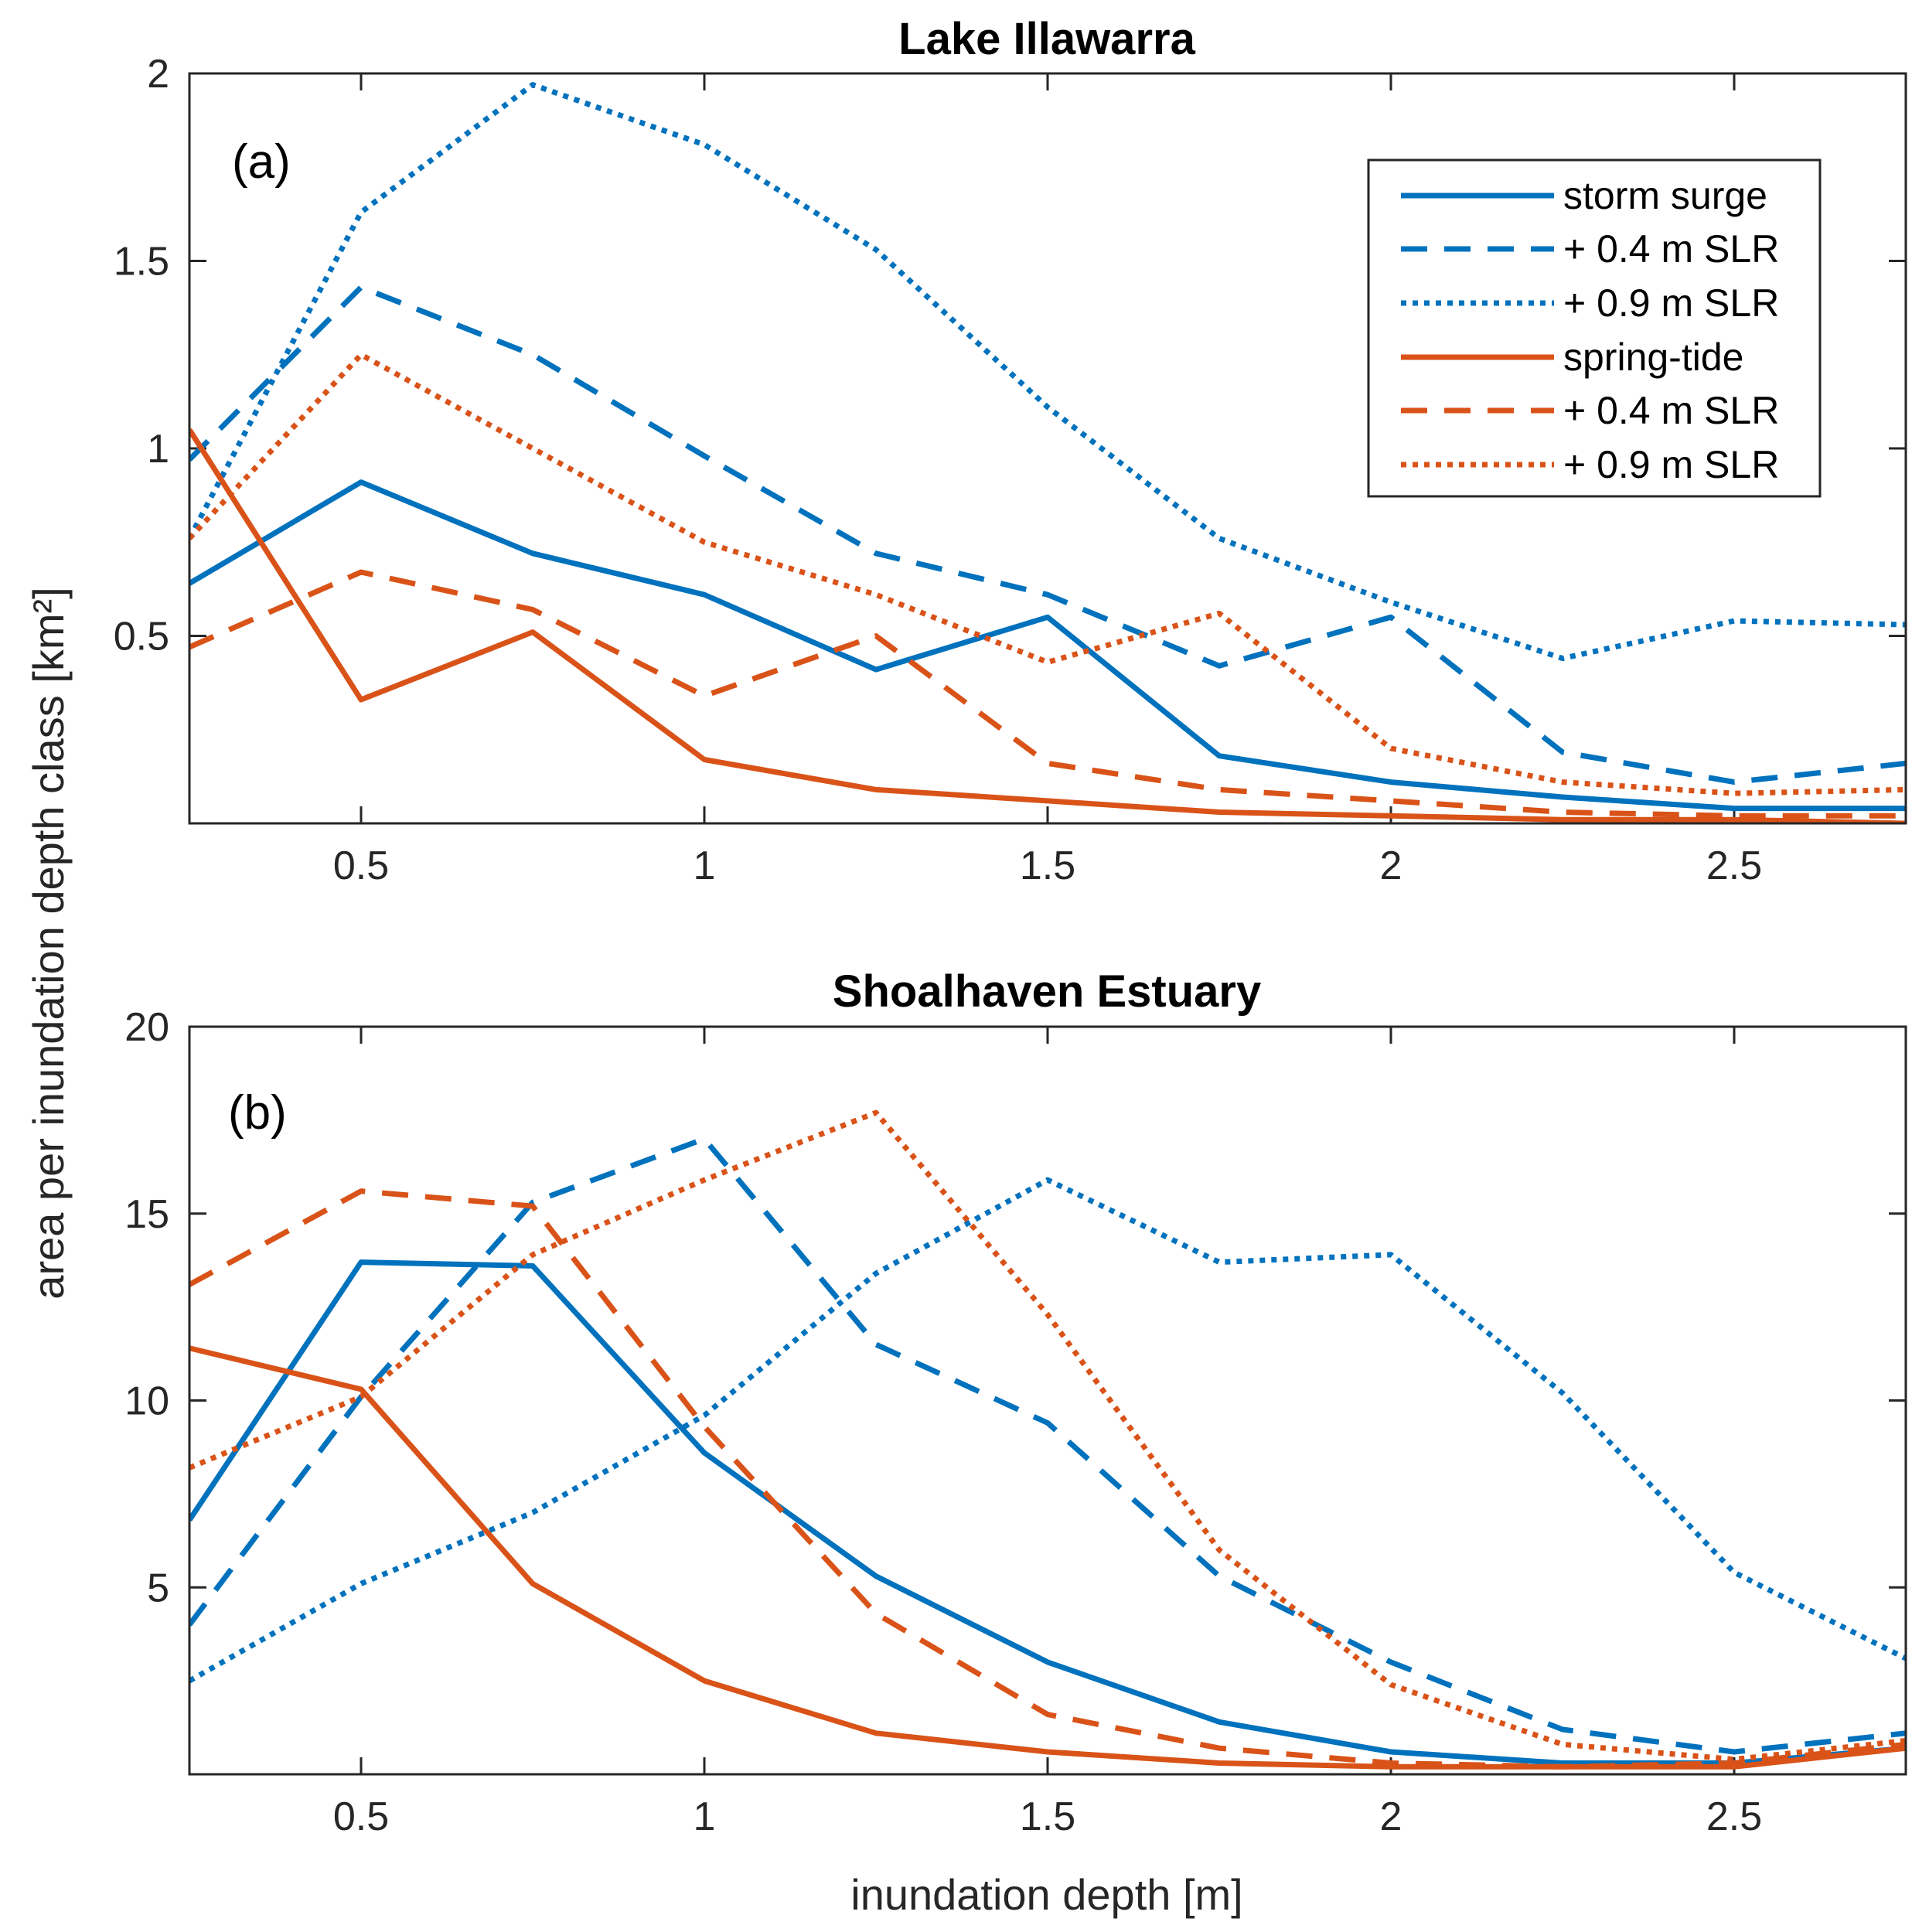 The width and height of the screenshot is (1929, 1932). Describe the element at coordinates (1671, 410) in the screenshot. I see `legend-entry-4: + 0.4 m SLR` at that location.